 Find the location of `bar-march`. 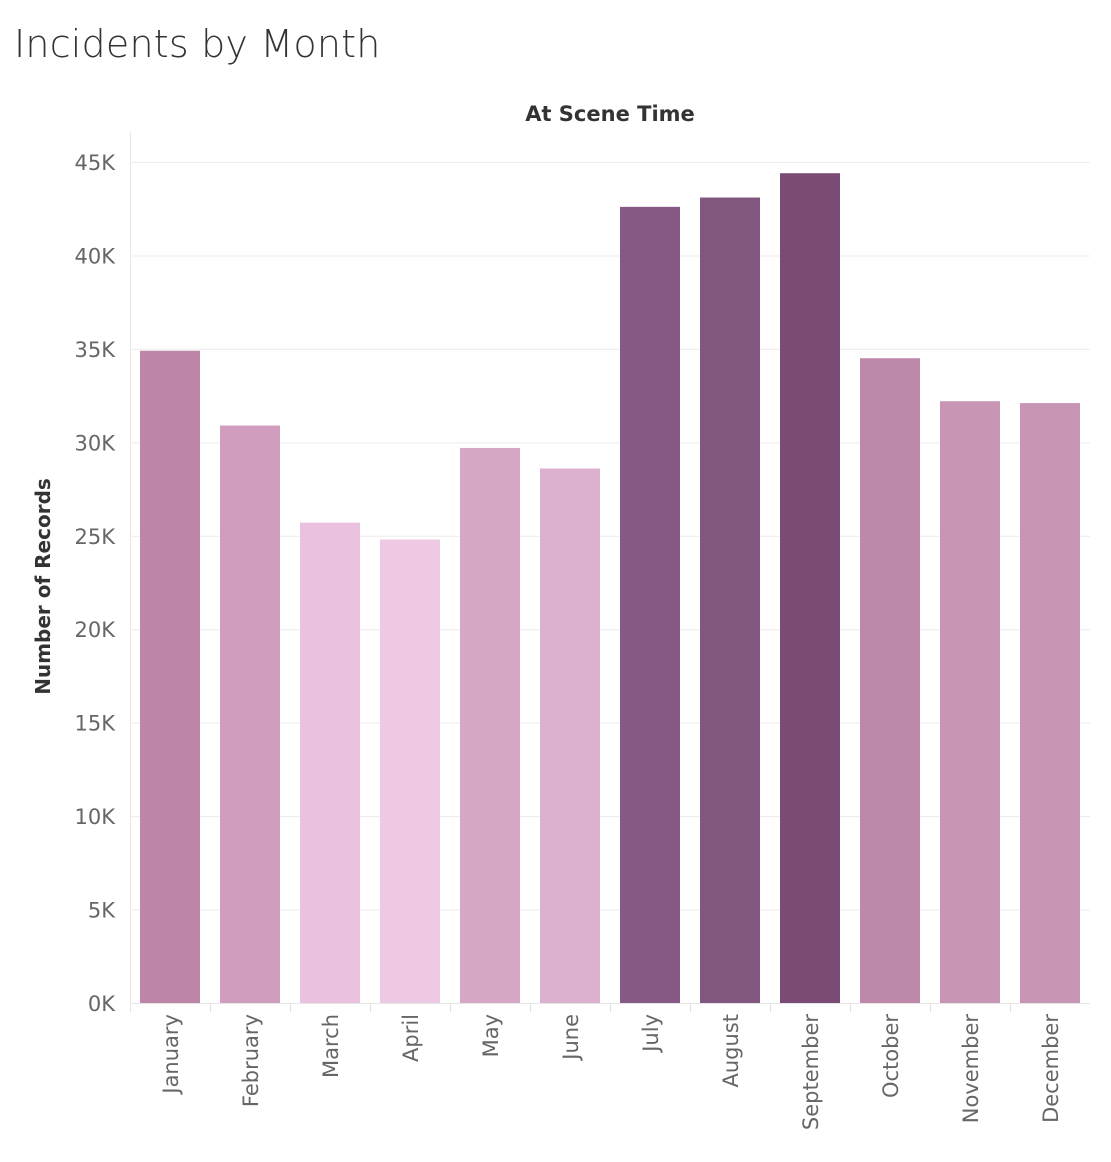

bar-march is located at coordinates (330, 762).